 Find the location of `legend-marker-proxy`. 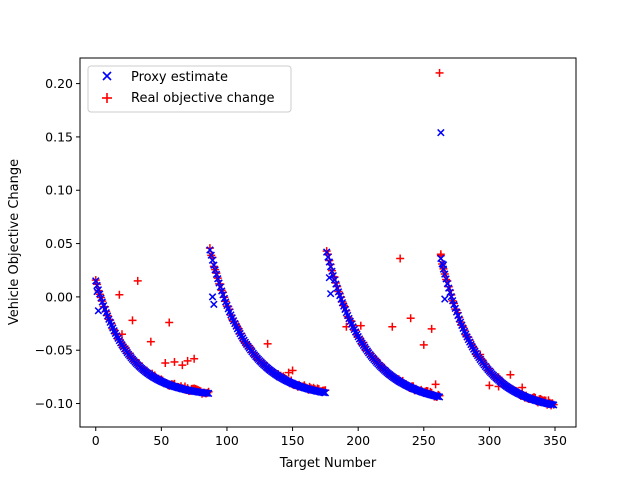

legend-marker-proxy is located at coordinates (107, 76).